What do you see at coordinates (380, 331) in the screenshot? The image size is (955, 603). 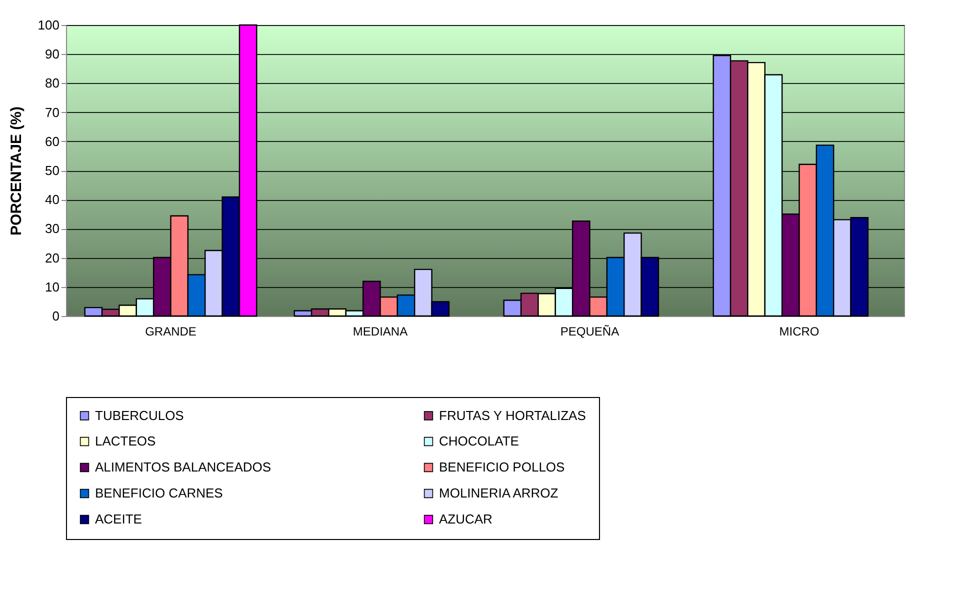 I see `x-tick-label: MEDIANA` at bounding box center [380, 331].